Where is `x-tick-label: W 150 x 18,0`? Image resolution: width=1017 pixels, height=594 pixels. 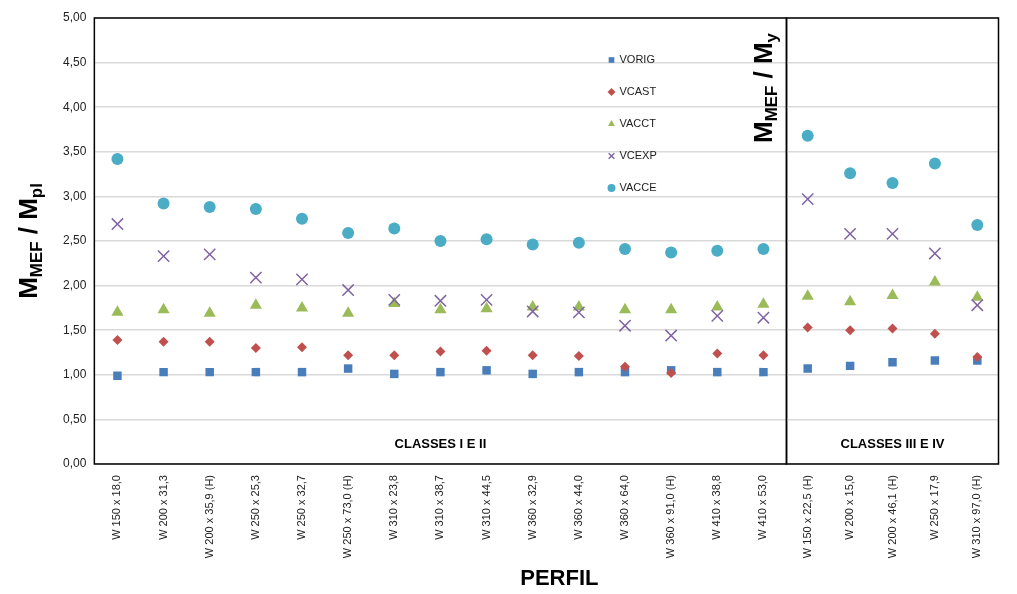 x-tick-label: W 150 x 18,0 is located at coordinates (116, 507).